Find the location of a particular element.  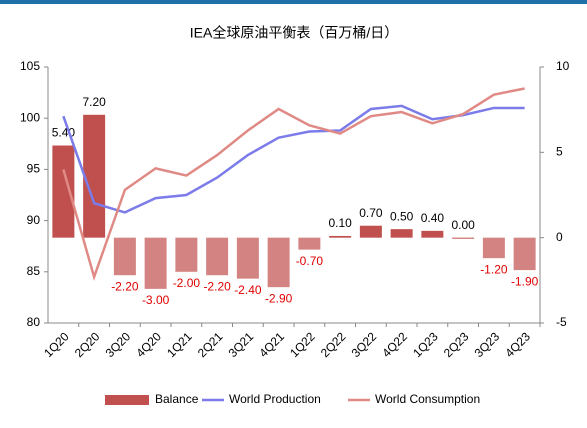

data-label: -3.00 is located at coordinates (156, 300).